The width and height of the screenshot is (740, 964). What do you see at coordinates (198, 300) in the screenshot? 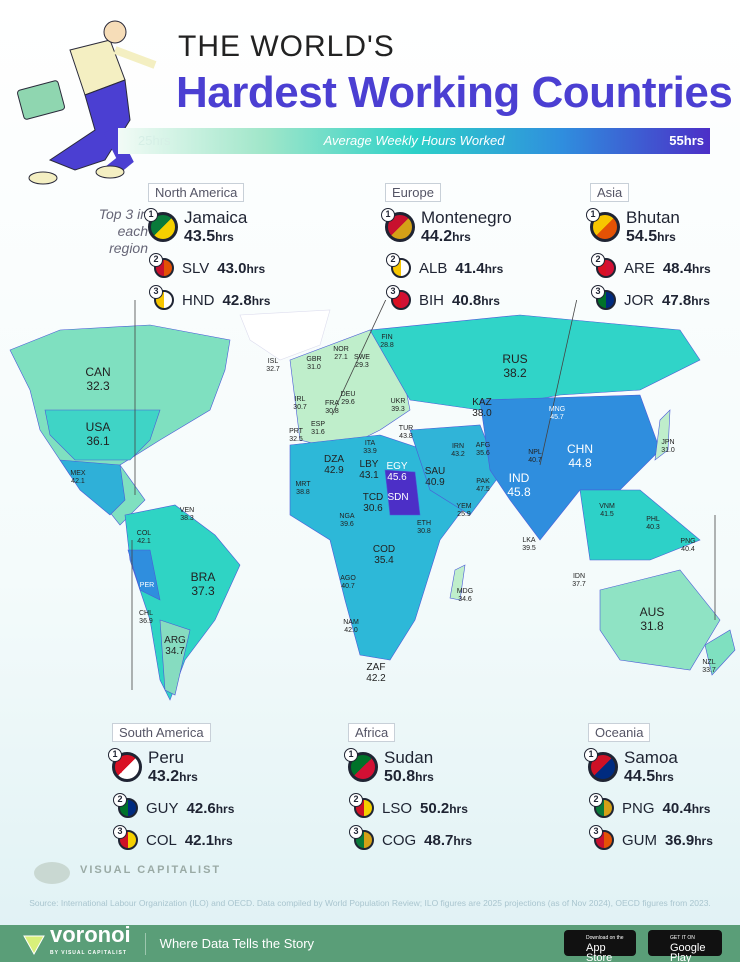
I see `country-code: HND` at bounding box center [198, 300].